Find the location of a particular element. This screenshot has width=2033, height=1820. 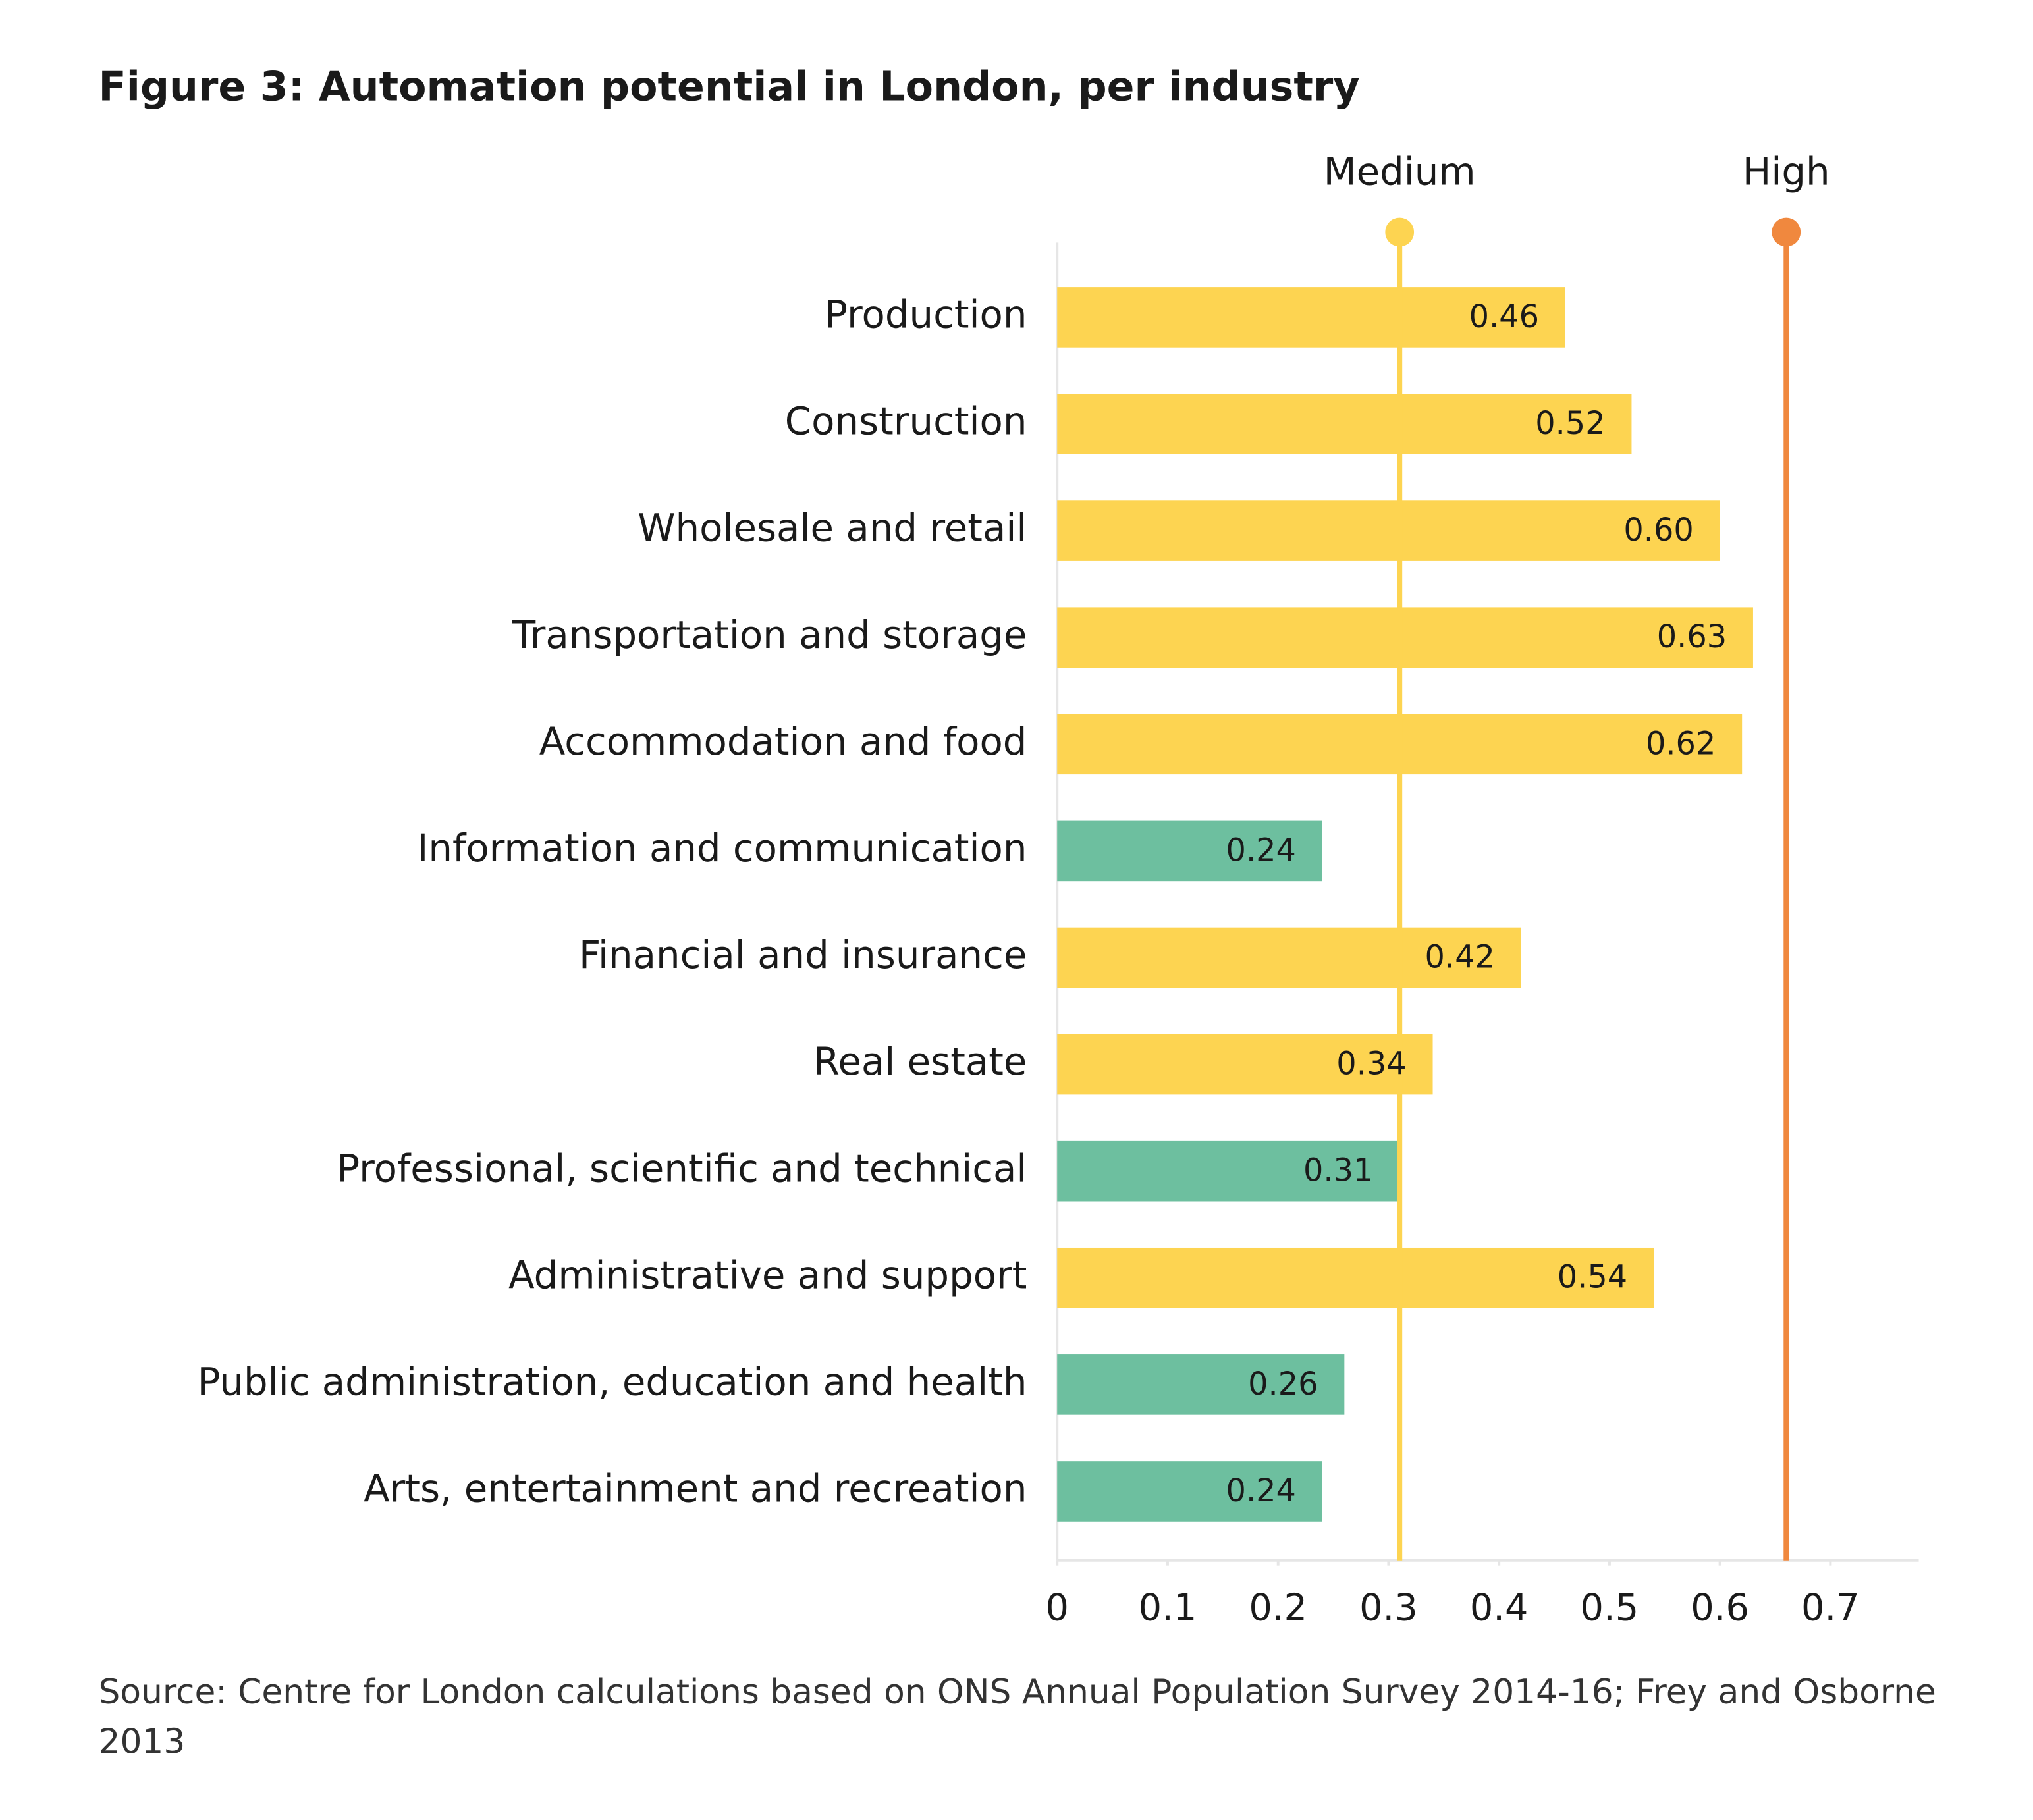

data-label: 0.62 is located at coordinates (1681, 744).